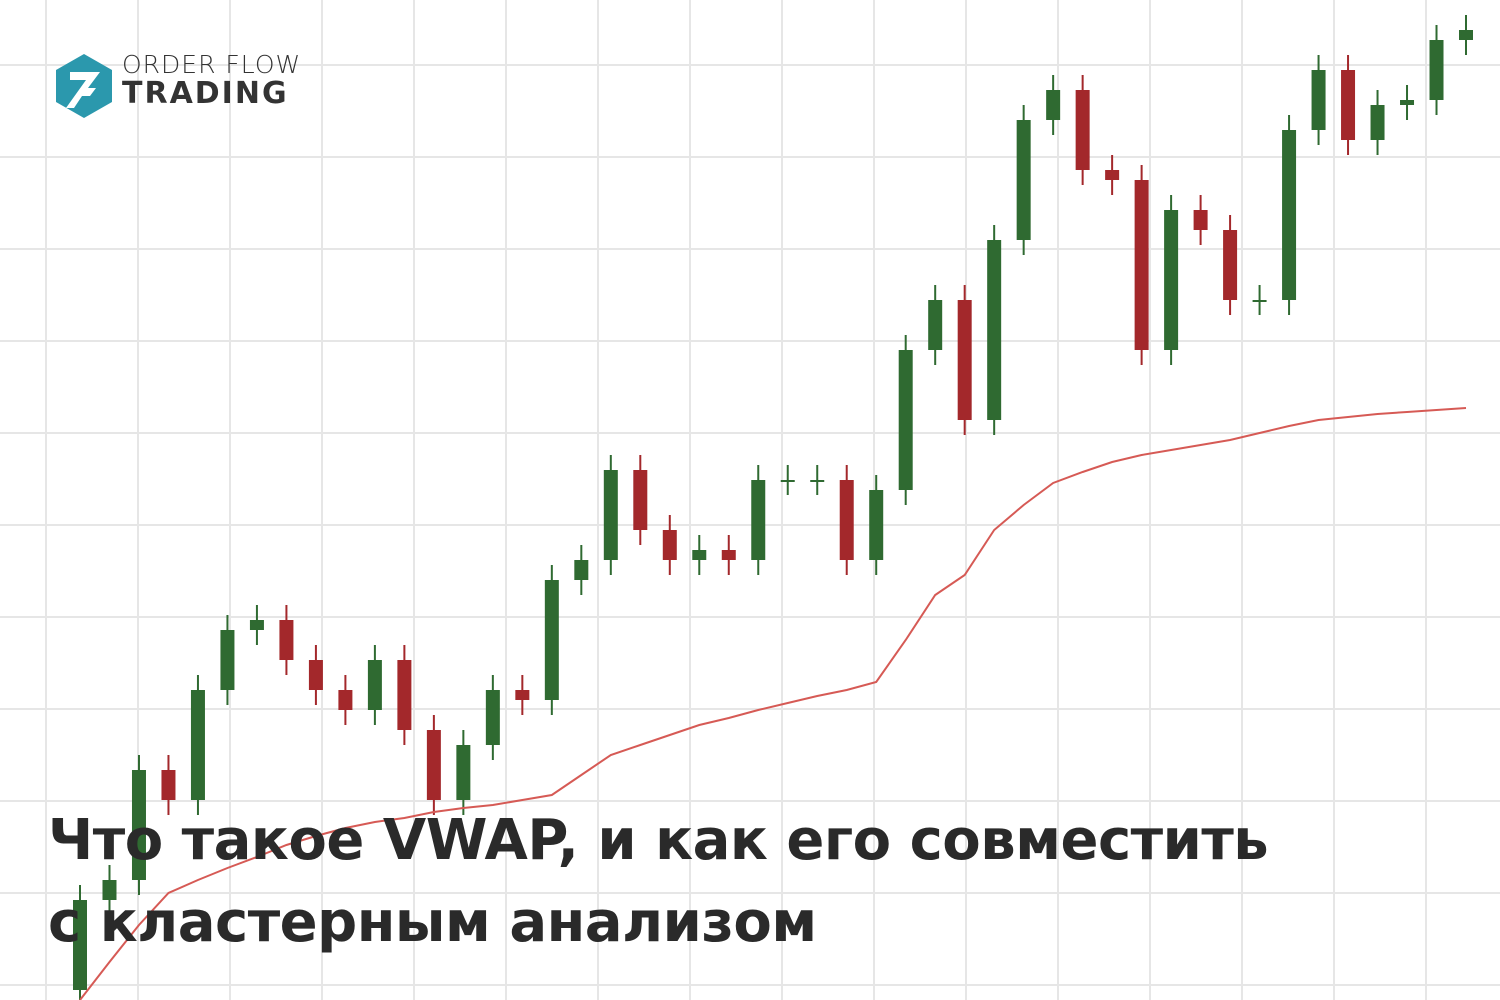 The width and height of the screenshot is (1500, 1000). What do you see at coordinates (205, 93) in the screenshot?
I see `logo-bottom: TRADING` at bounding box center [205, 93].